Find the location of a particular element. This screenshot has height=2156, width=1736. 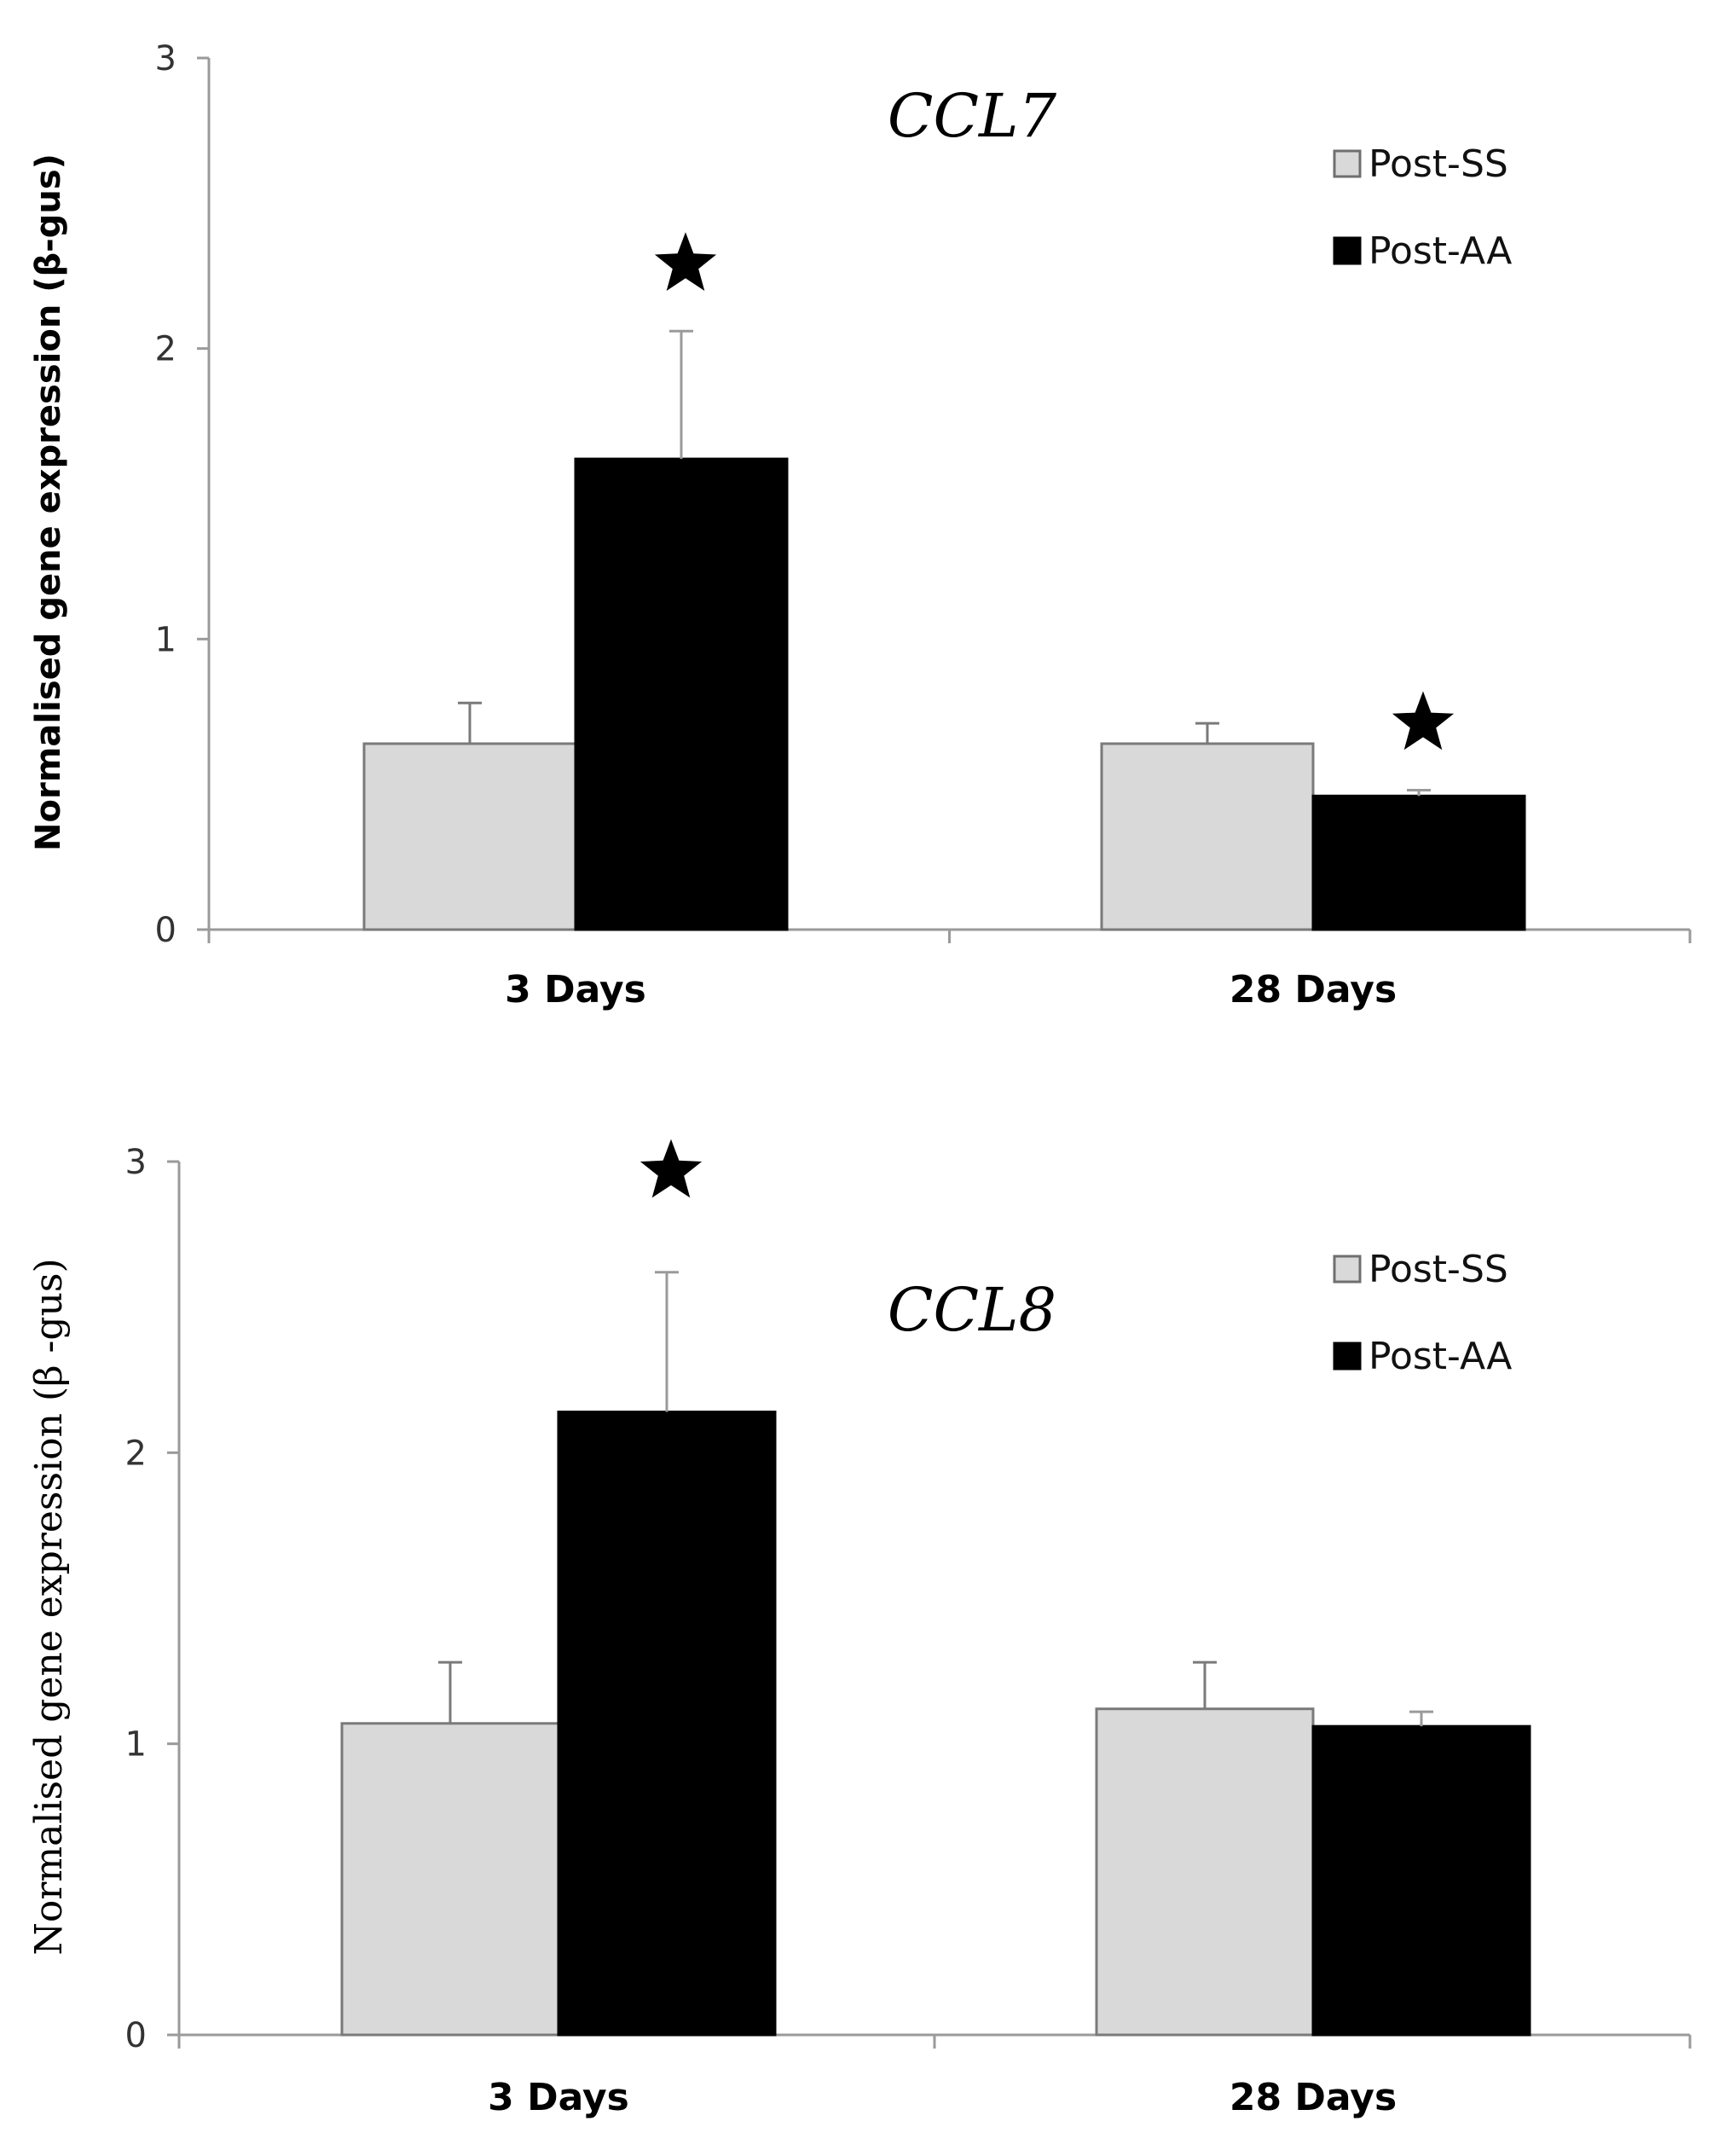

chart-title: CCL8 is located at coordinates (972, 1310).